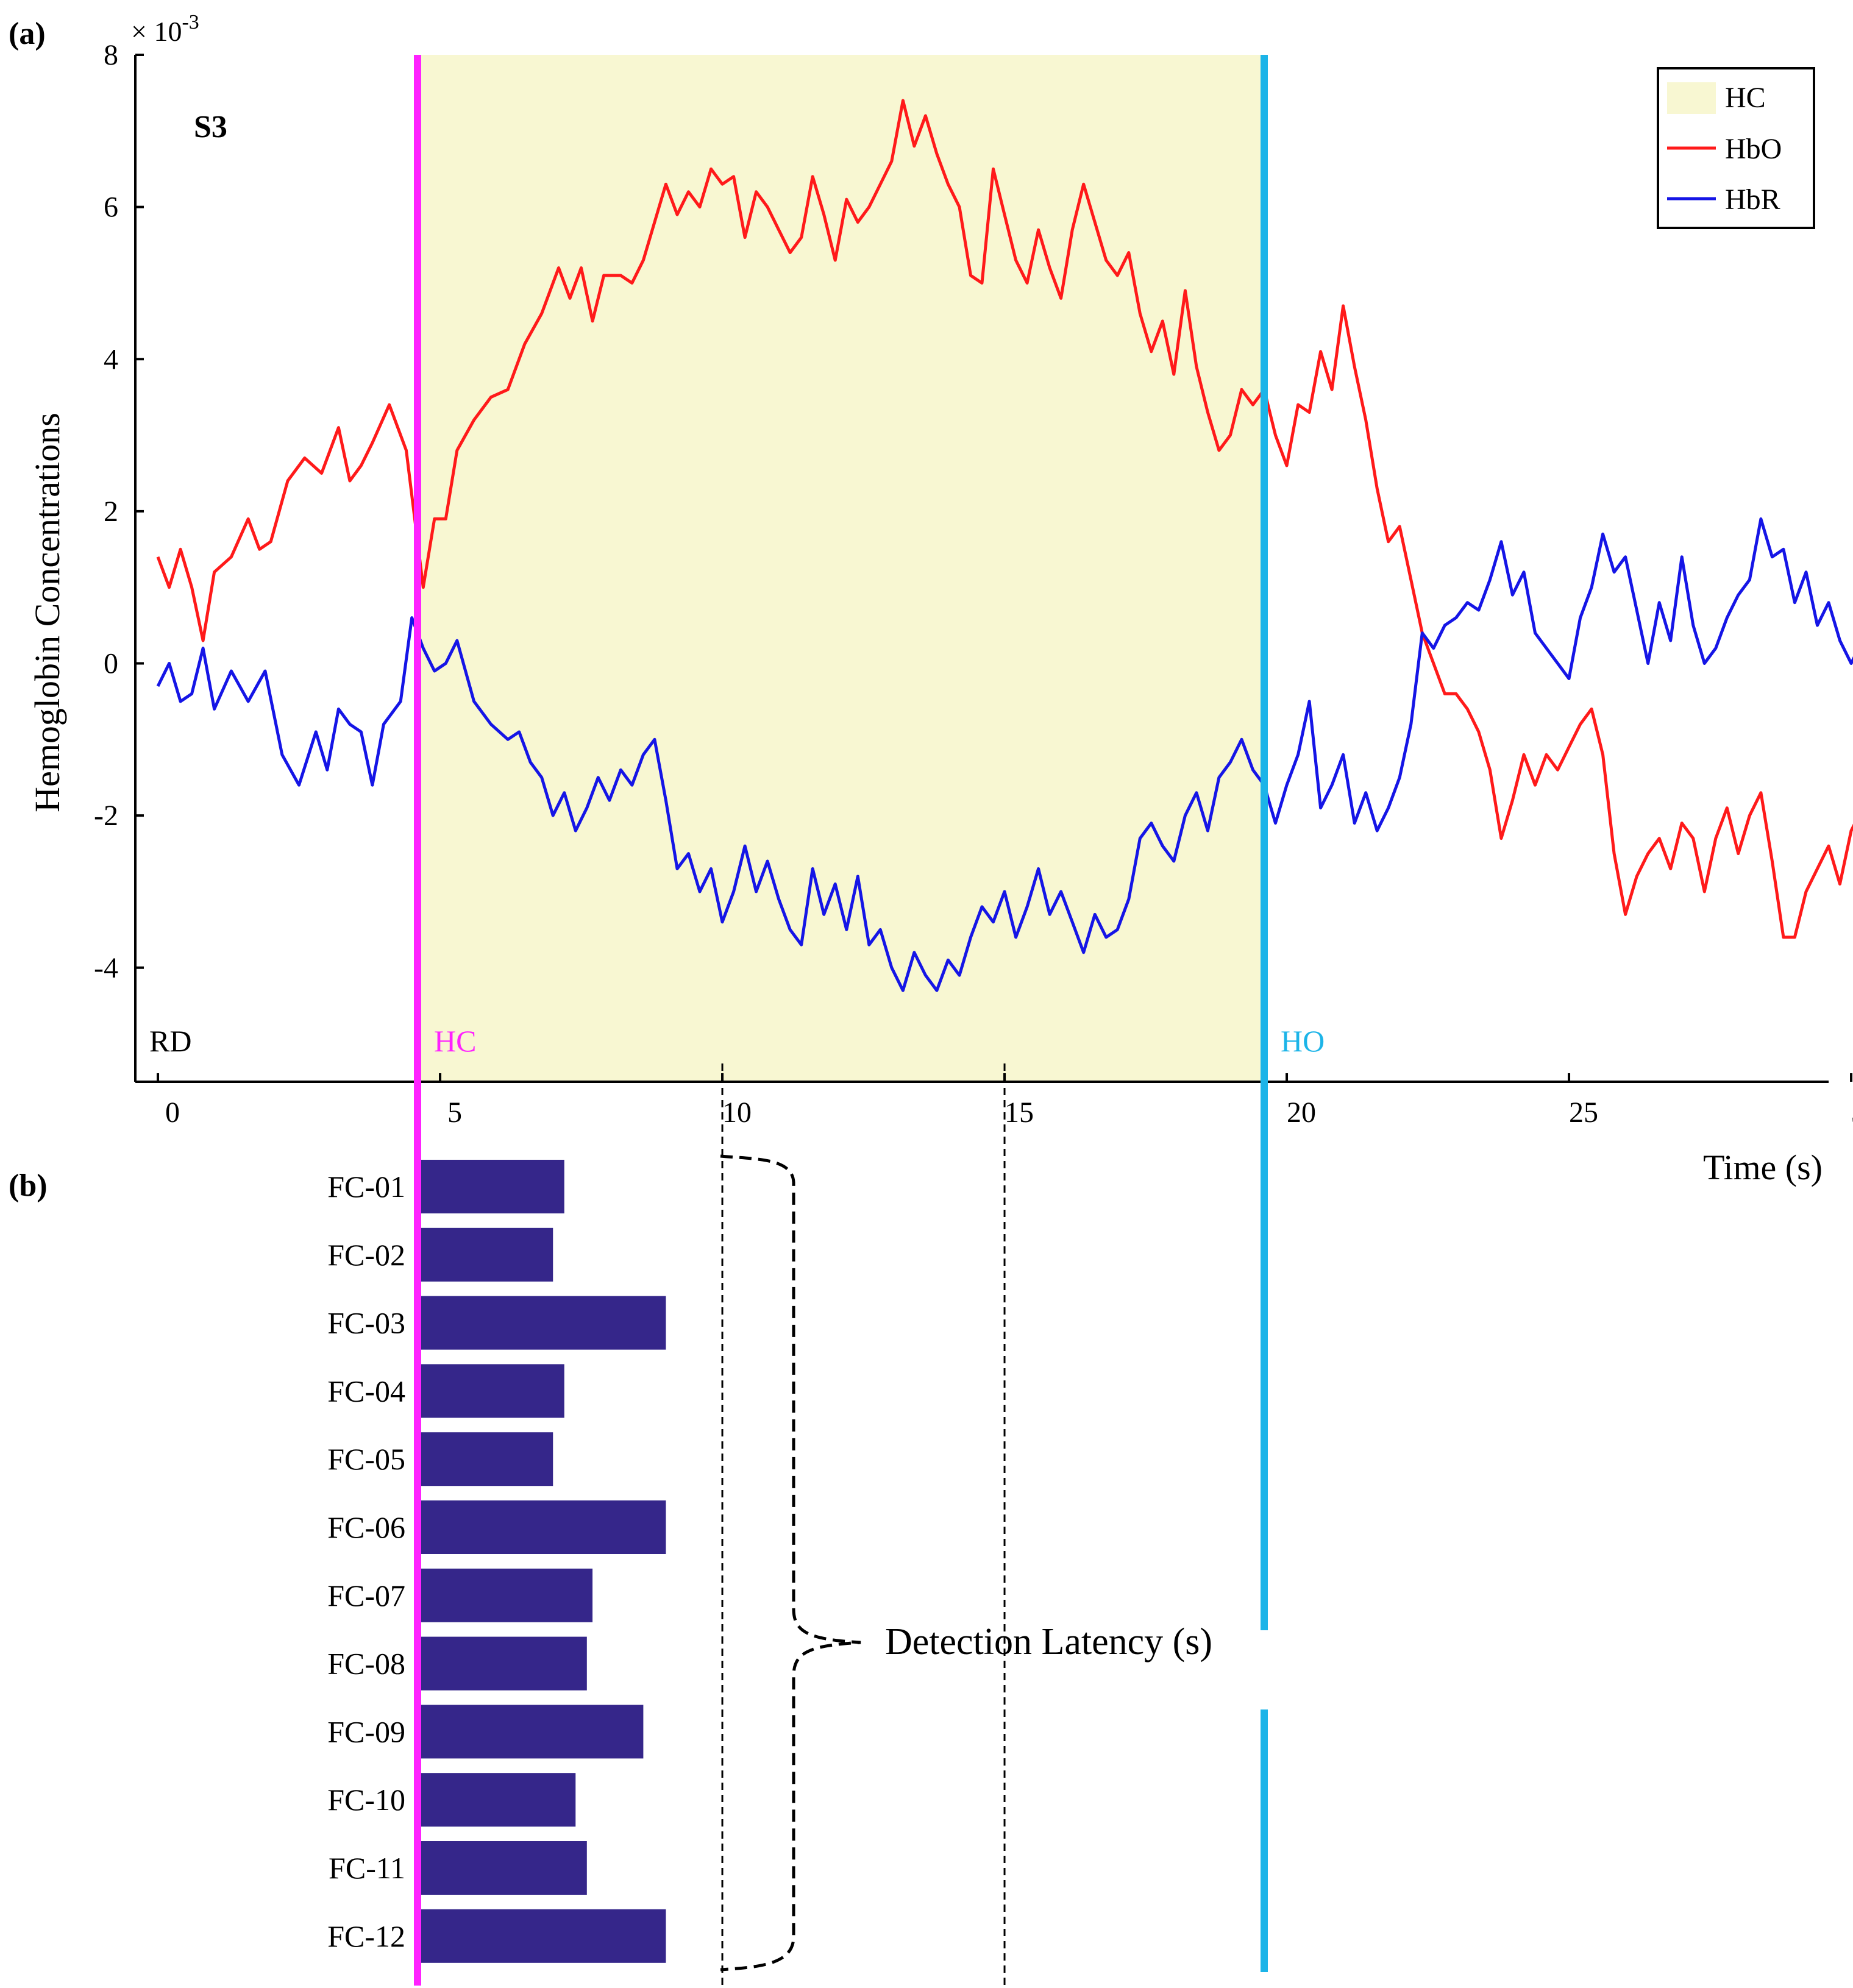  Describe the element at coordinates (210, 127) in the screenshot. I see `subject-label: S3` at that location.